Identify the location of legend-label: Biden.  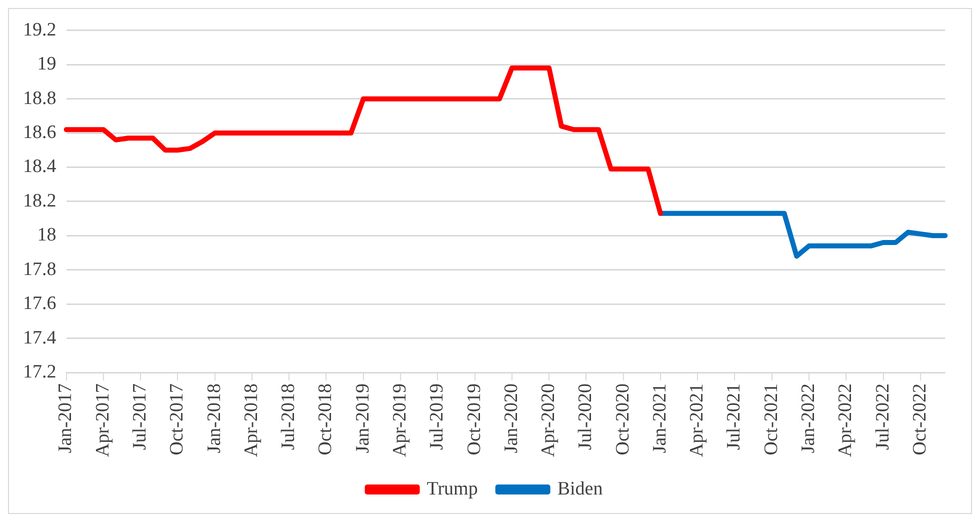
(580, 489).